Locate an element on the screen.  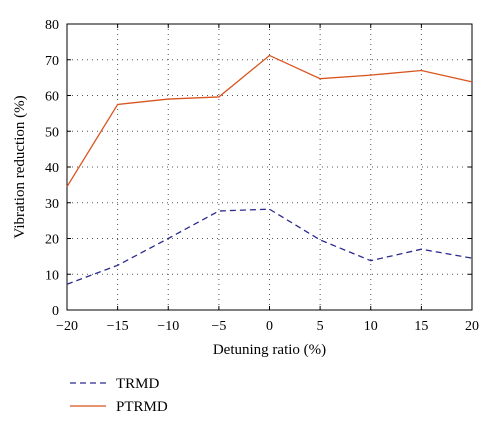
legend-label-trmd: TRMD is located at coordinates (138, 384).